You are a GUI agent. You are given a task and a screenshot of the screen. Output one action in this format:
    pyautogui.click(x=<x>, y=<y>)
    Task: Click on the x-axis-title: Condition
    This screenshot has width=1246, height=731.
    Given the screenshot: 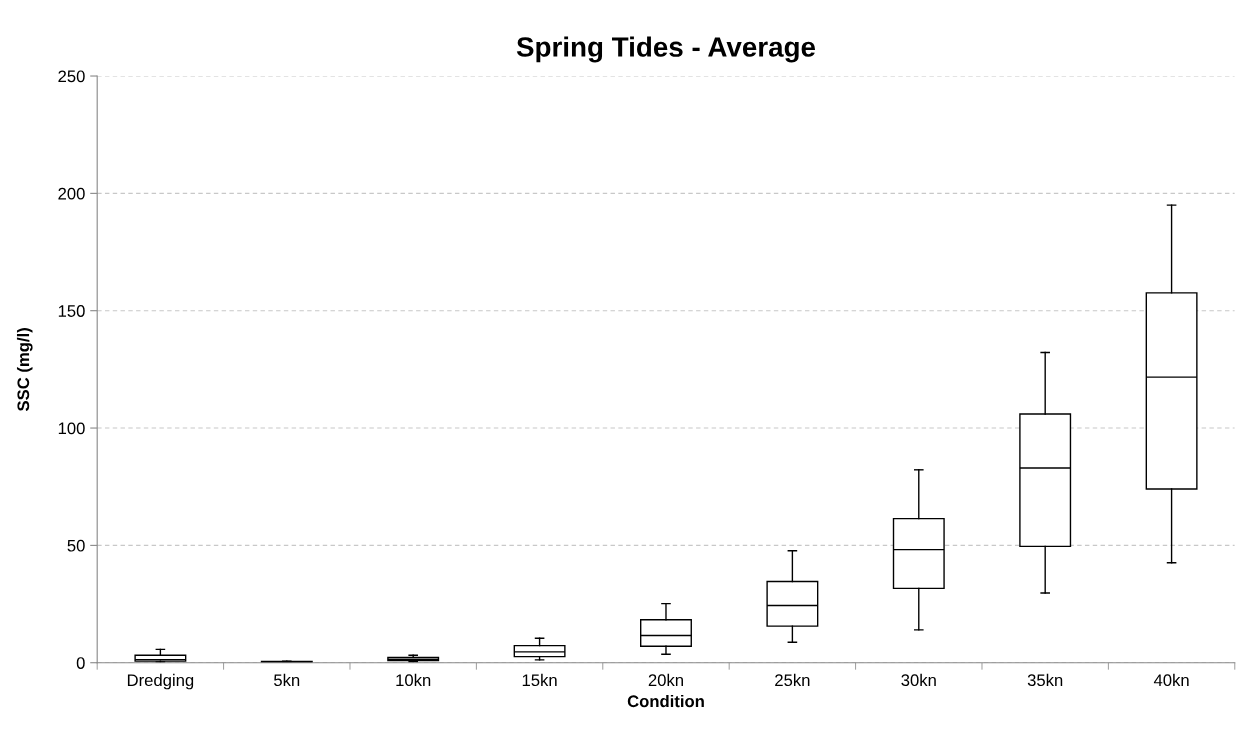 What is the action you would take?
    pyautogui.click(x=665, y=701)
    